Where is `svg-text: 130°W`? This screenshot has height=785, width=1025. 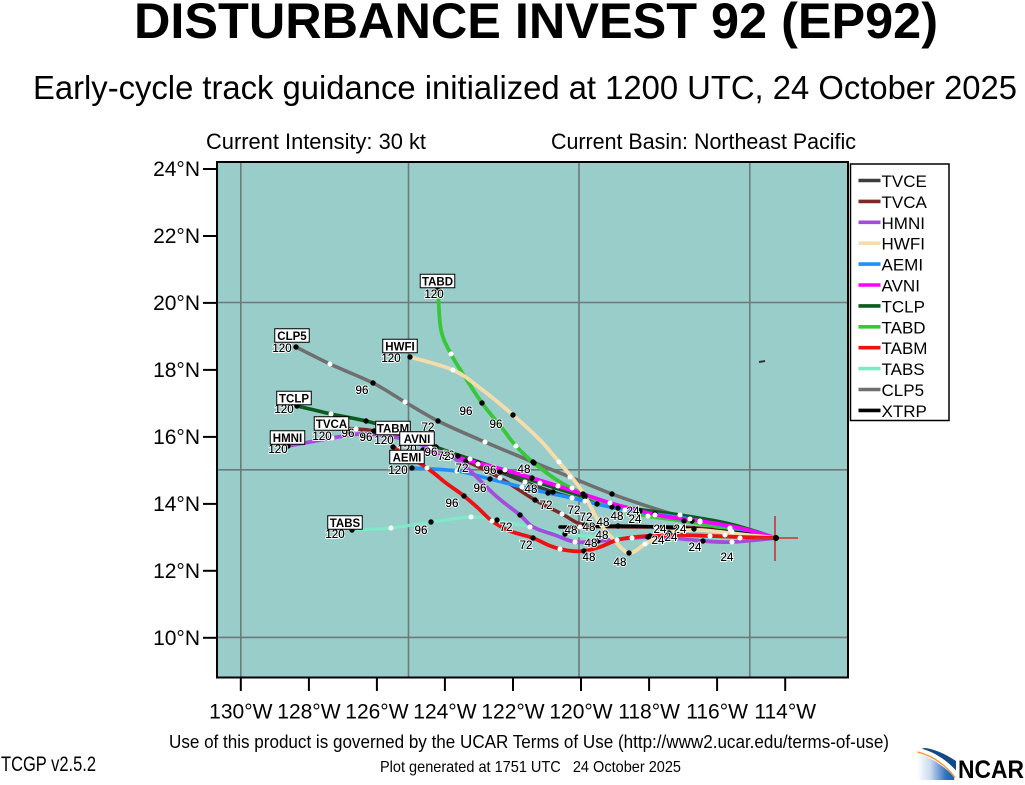
svg-text: 130°W is located at coordinates (240, 712).